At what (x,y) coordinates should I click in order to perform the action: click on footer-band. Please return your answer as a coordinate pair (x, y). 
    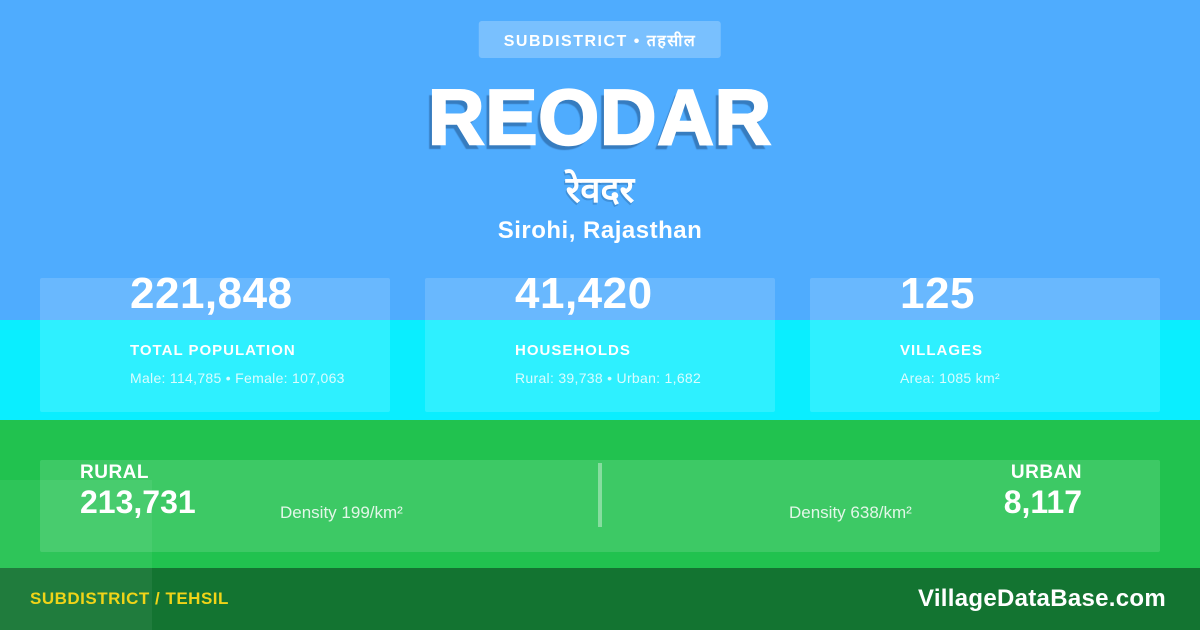
    Looking at the image, I should click on (600, 599).